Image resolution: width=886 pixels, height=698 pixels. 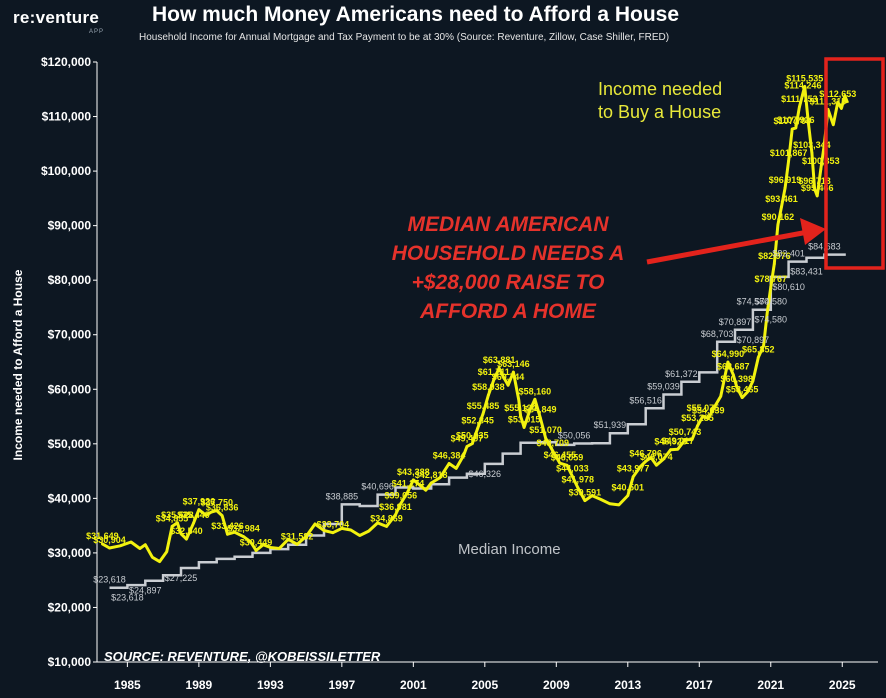 What do you see at coordinates (817, 188) in the screenshot?
I see `income-needed-data-label: $95,466` at bounding box center [817, 188].